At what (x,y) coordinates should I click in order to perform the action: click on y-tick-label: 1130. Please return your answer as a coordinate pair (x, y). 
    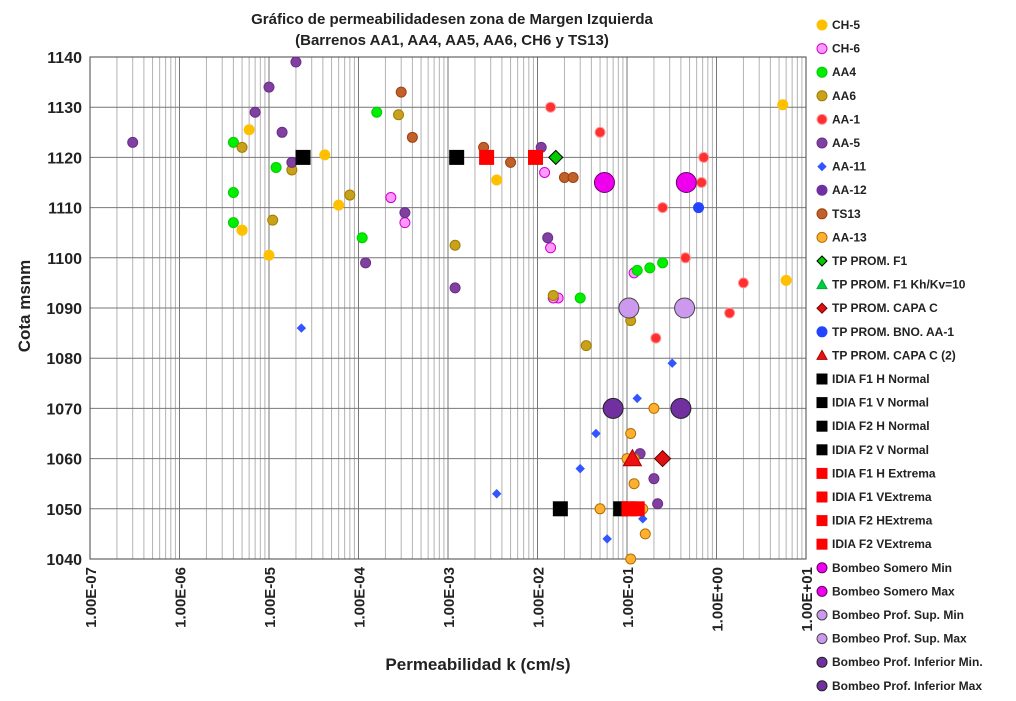
    Looking at the image, I should click on (64, 108).